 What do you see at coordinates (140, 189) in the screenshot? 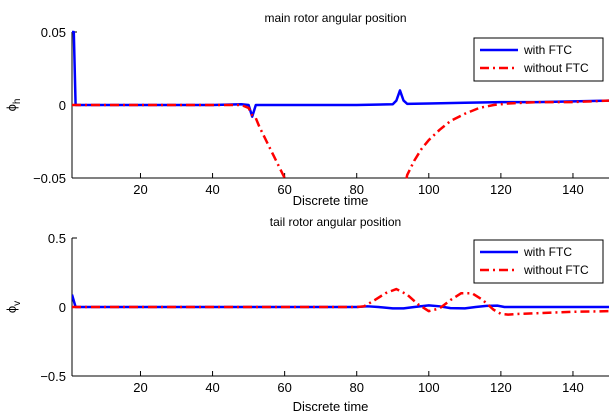
I see `chart-1-xtick-label: 20` at bounding box center [140, 189].